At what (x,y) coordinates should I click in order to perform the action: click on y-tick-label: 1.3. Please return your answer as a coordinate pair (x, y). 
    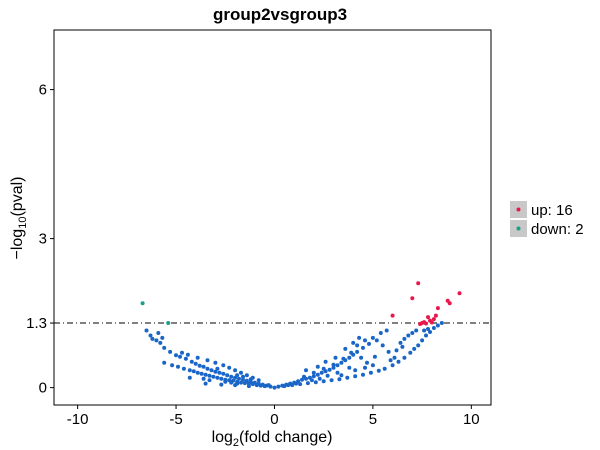
    Looking at the image, I should click on (36, 323).